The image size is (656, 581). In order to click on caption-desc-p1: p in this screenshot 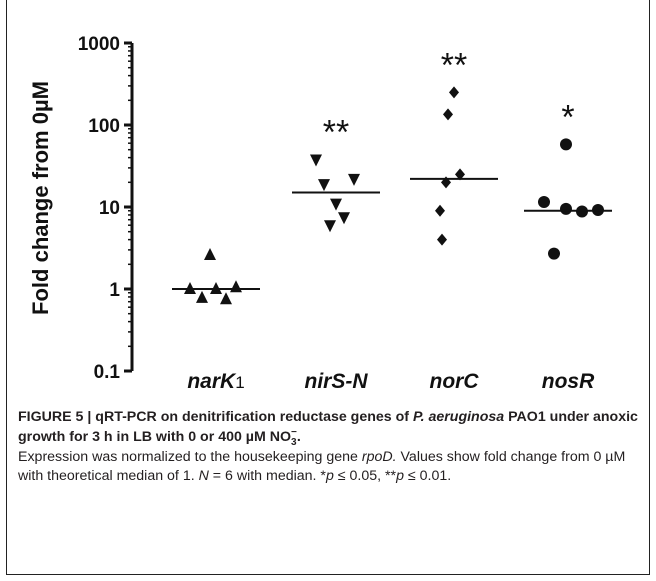, I will do `click(329, 476)`.